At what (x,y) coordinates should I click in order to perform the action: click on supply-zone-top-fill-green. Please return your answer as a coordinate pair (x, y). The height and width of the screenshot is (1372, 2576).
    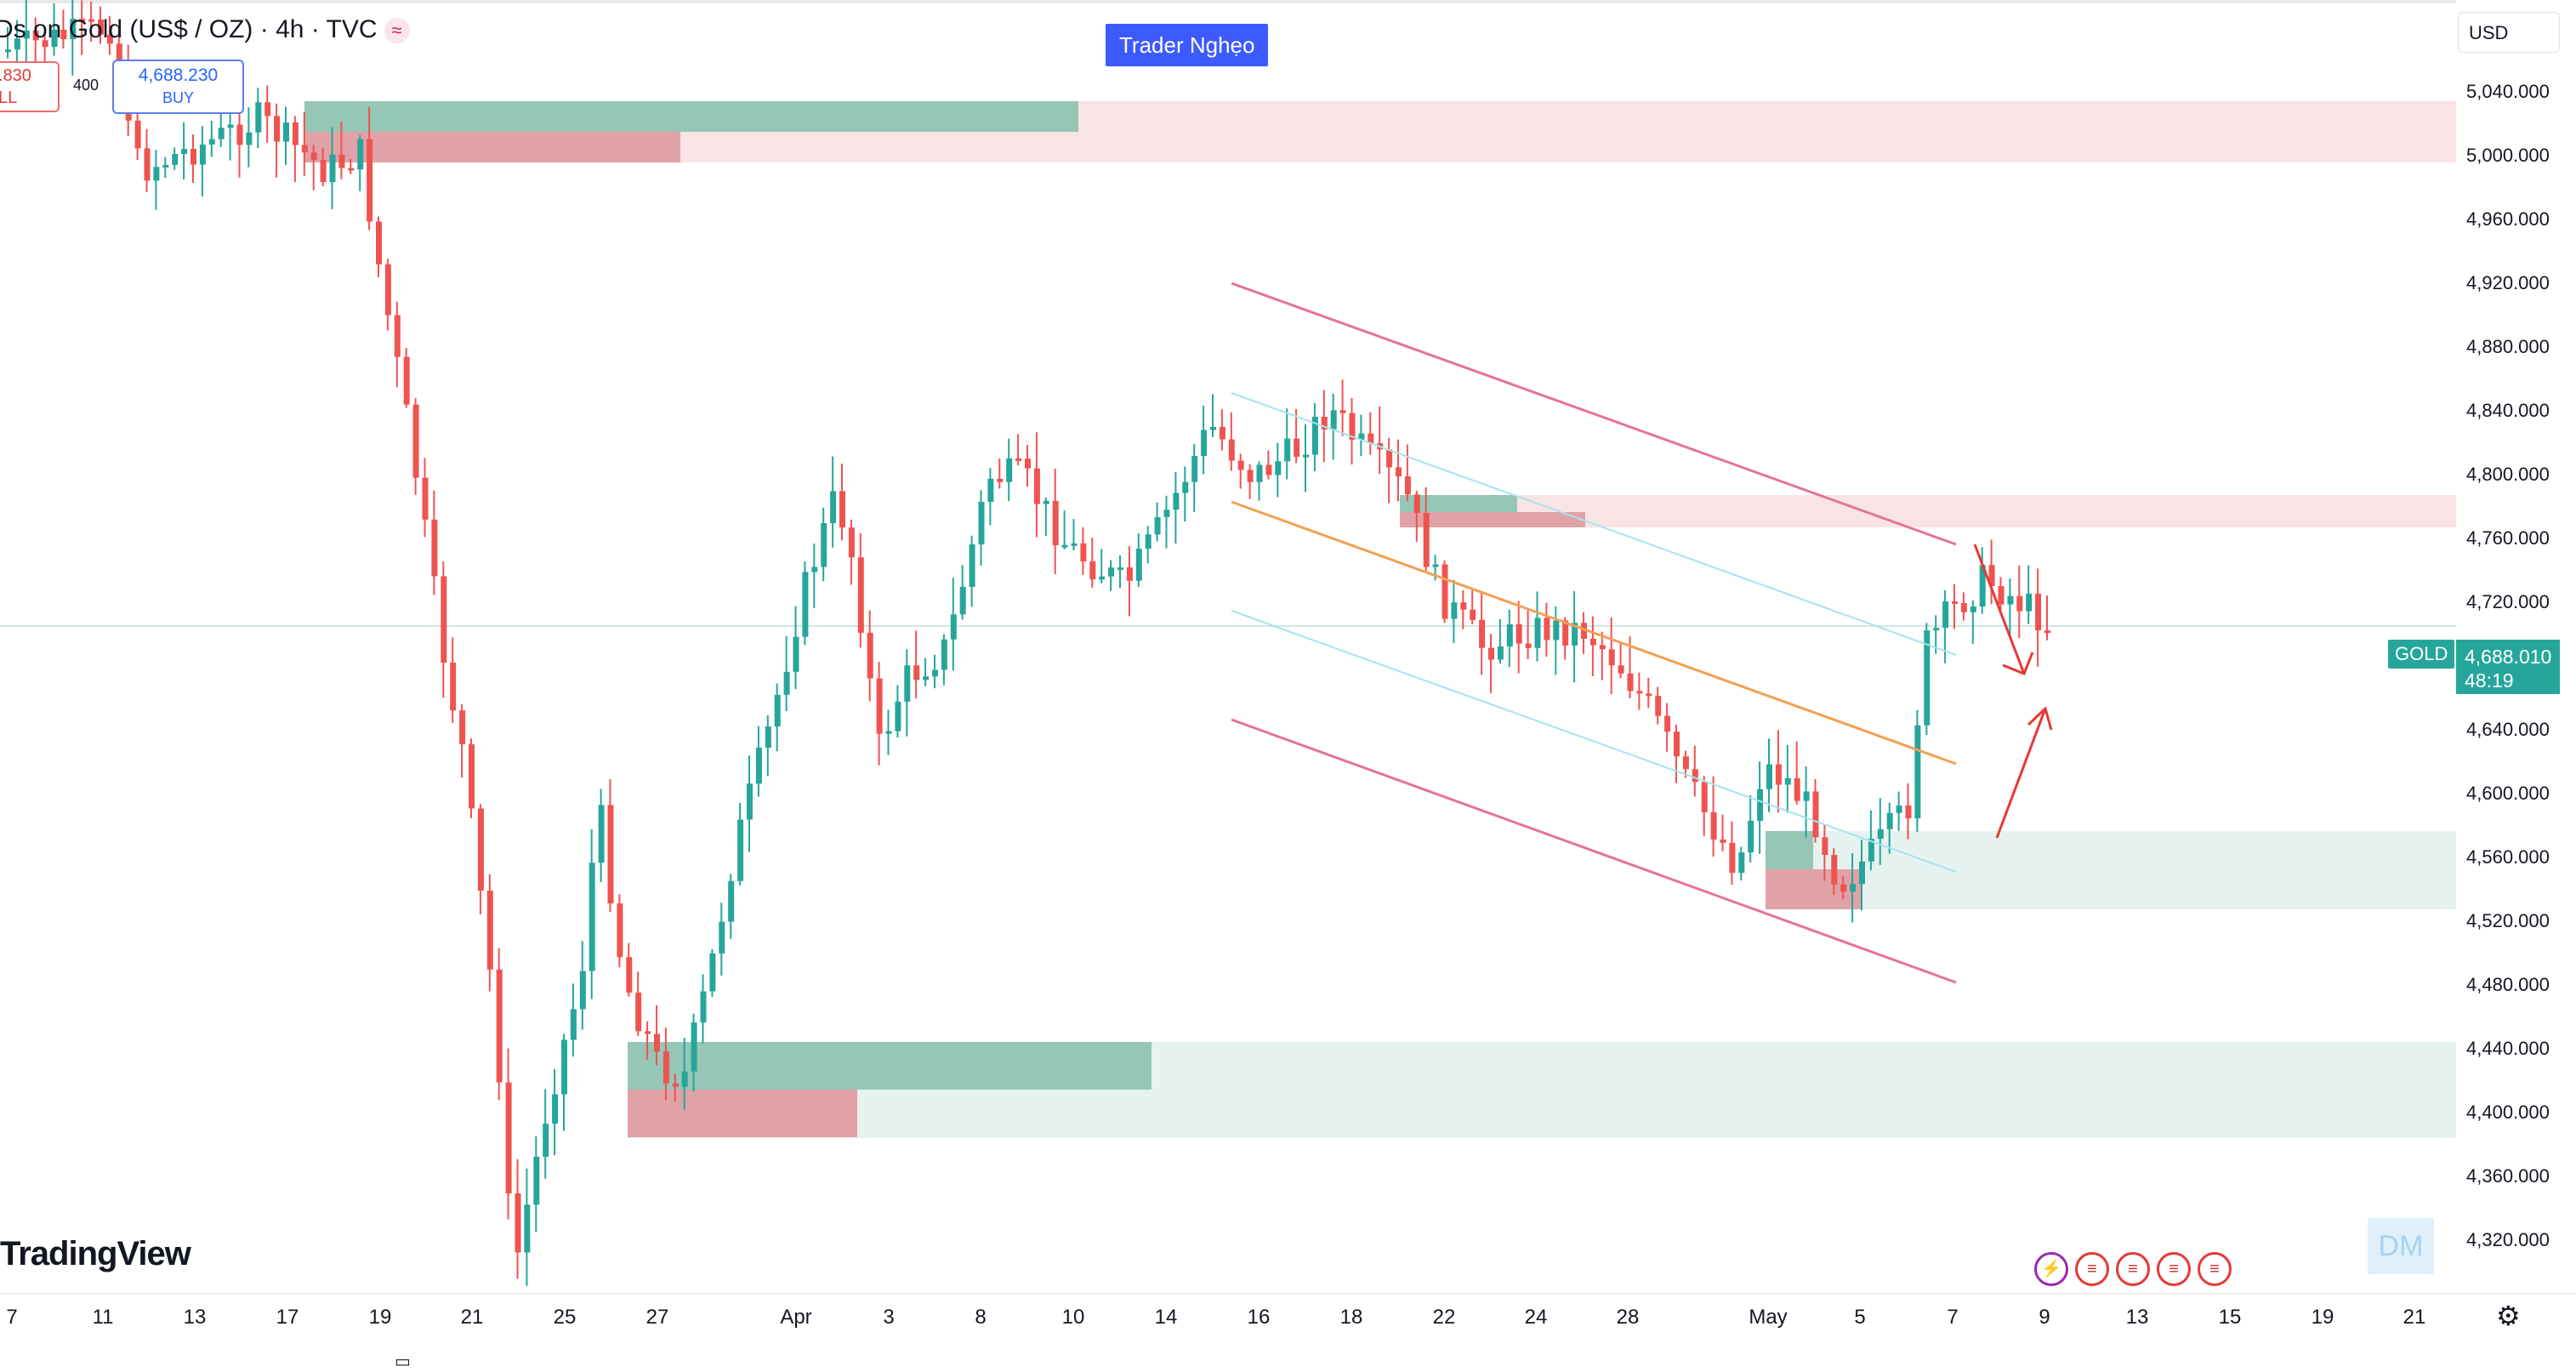
    Looking at the image, I should click on (691, 116).